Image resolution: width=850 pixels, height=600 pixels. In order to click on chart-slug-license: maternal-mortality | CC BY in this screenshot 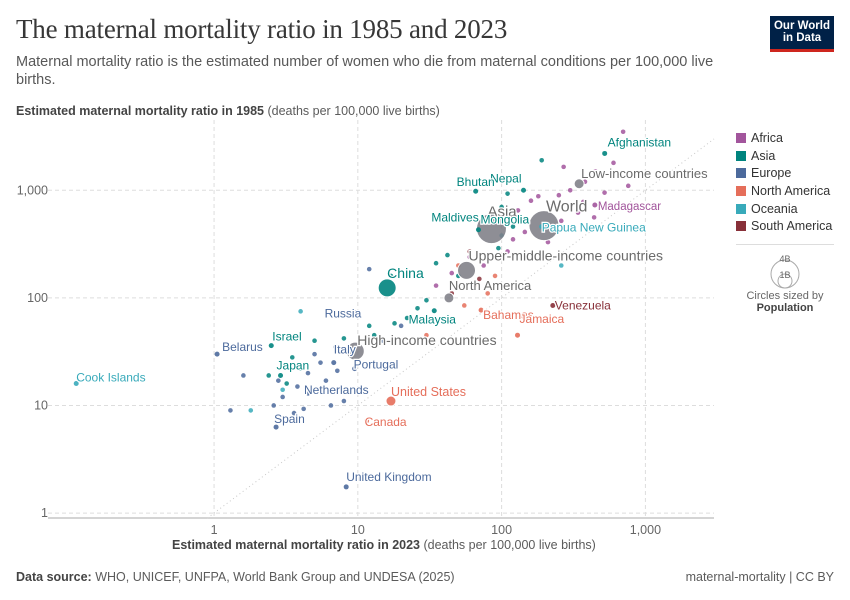, I will do `click(759, 577)`.